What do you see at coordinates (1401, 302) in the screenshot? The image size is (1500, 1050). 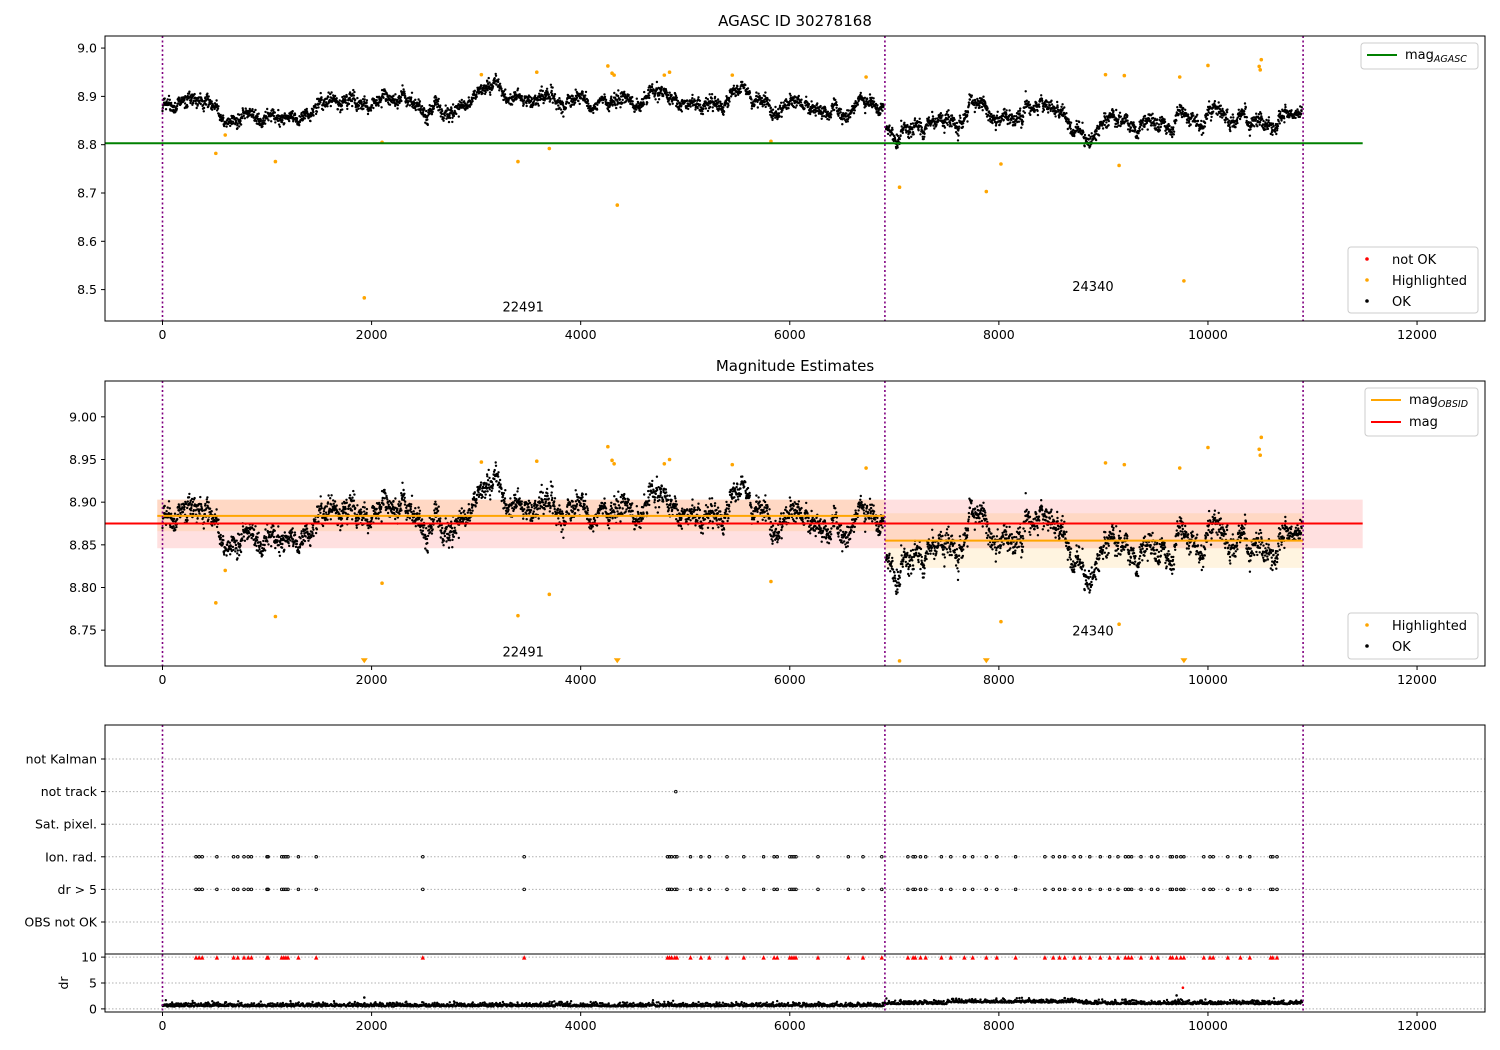 I see `legend-label-ok: OK` at bounding box center [1401, 302].